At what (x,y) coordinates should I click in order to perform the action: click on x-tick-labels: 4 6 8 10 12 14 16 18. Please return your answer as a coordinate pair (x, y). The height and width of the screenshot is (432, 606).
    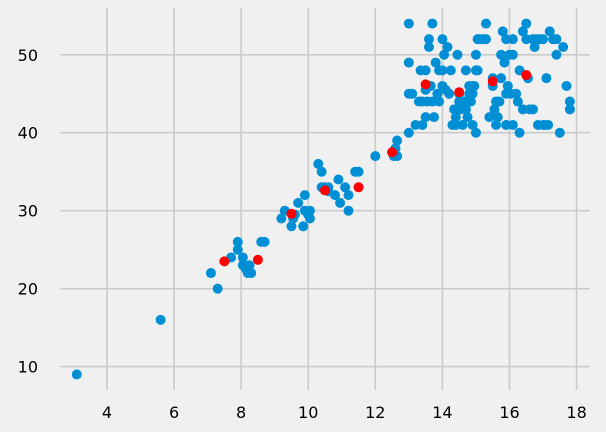
    Looking at the image, I should click on (344, 412).